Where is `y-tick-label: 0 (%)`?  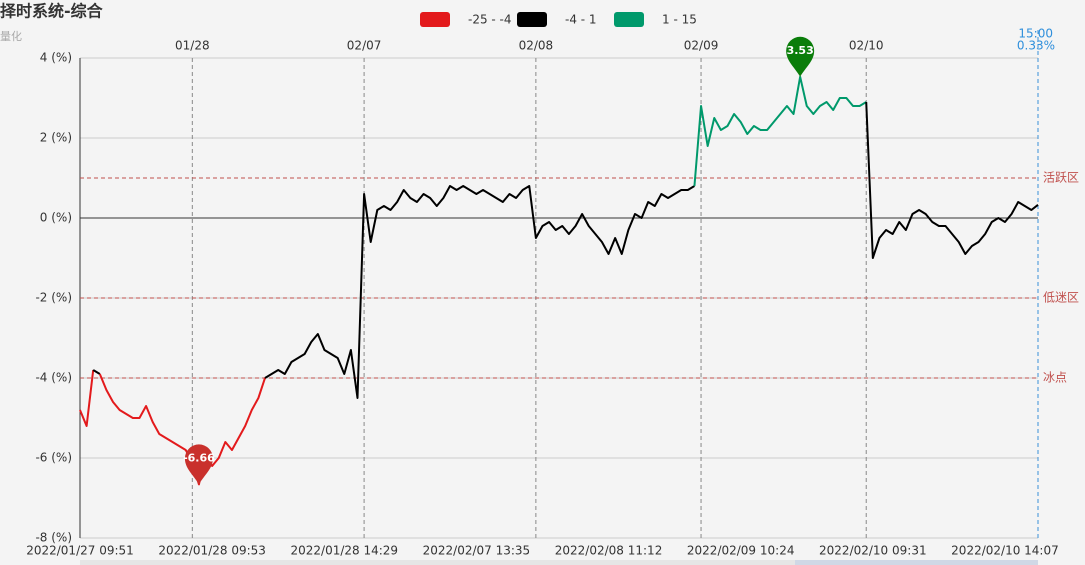
y-tick-label: 0 (%) is located at coordinates (56, 218).